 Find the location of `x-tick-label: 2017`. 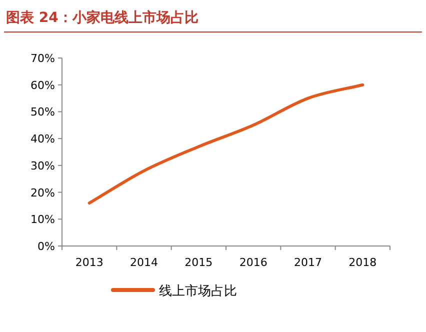

x-tick-label: 2017 is located at coordinates (308, 262).